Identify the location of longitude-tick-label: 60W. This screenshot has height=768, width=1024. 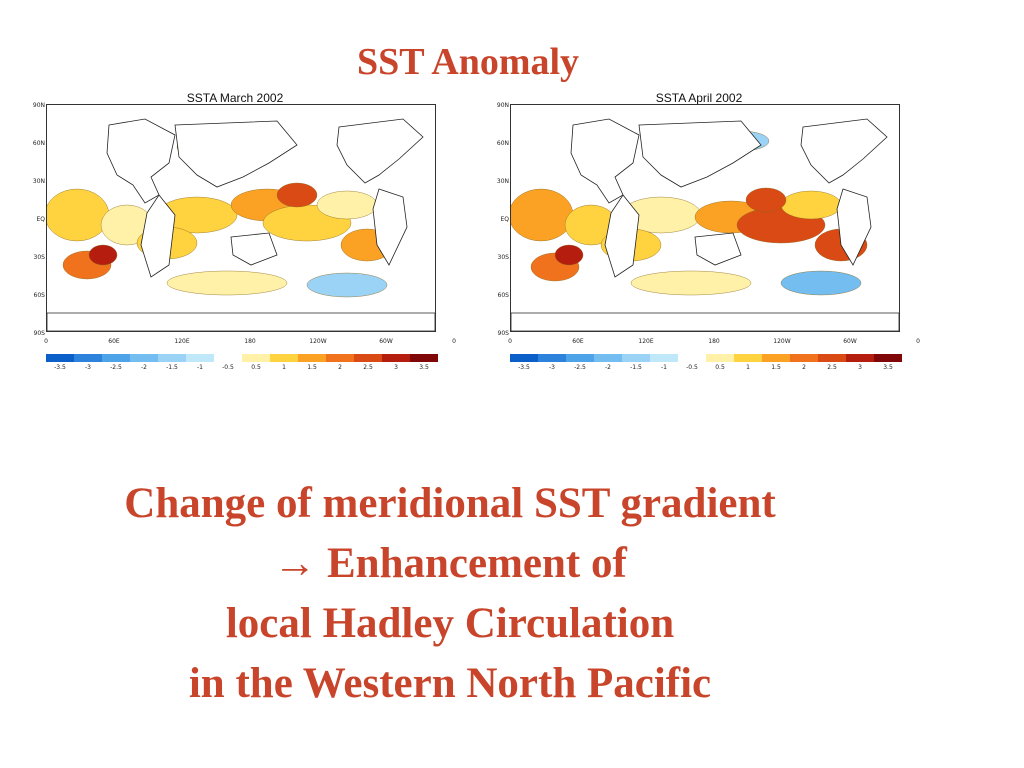
(850, 341).